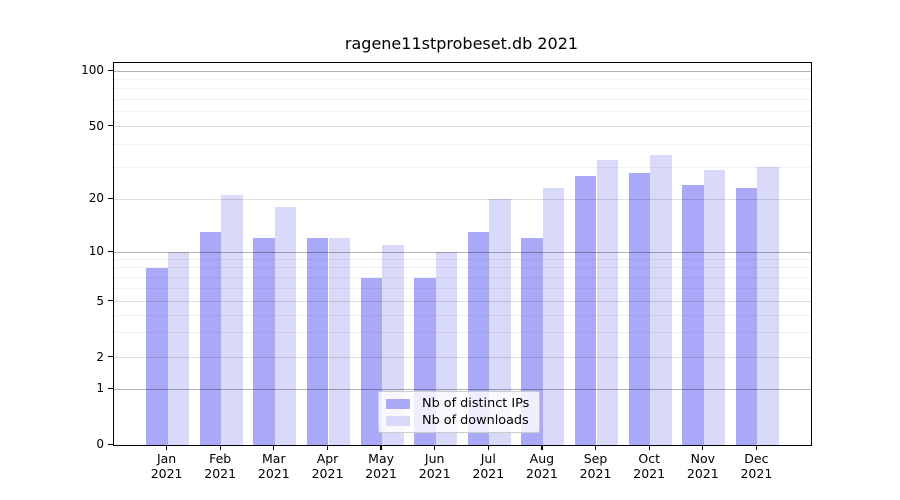  I want to click on x-tick-label-sep: Sep 2021, so click(595, 466).